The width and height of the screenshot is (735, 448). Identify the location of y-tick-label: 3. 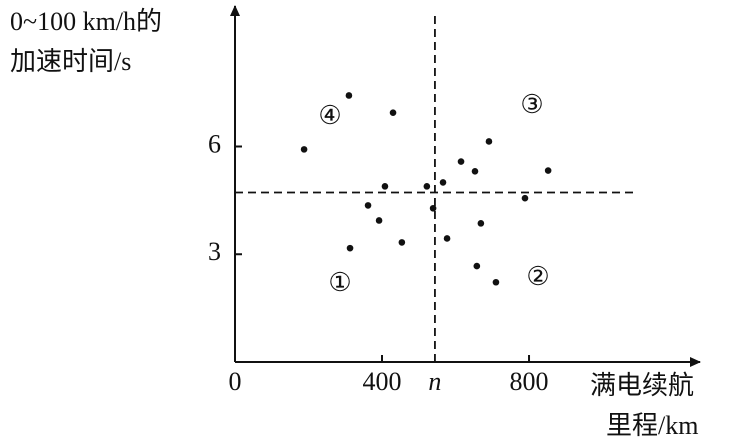
(214, 251).